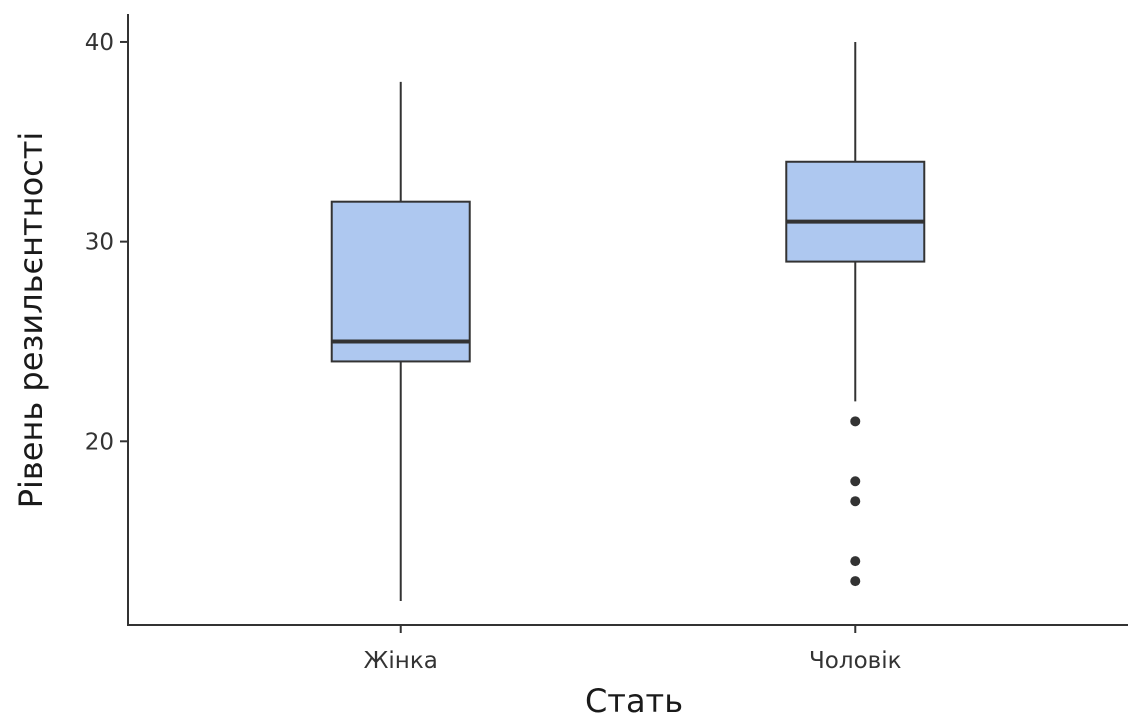  What do you see at coordinates (99, 43) in the screenshot?
I see `y-tick-label: 40` at bounding box center [99, 43].